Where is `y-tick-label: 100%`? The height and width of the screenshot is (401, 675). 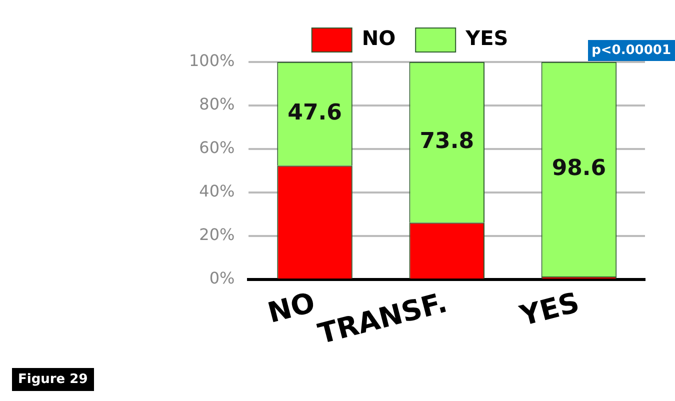 y-tick-label: 100% is located at coordinates (211, 60).